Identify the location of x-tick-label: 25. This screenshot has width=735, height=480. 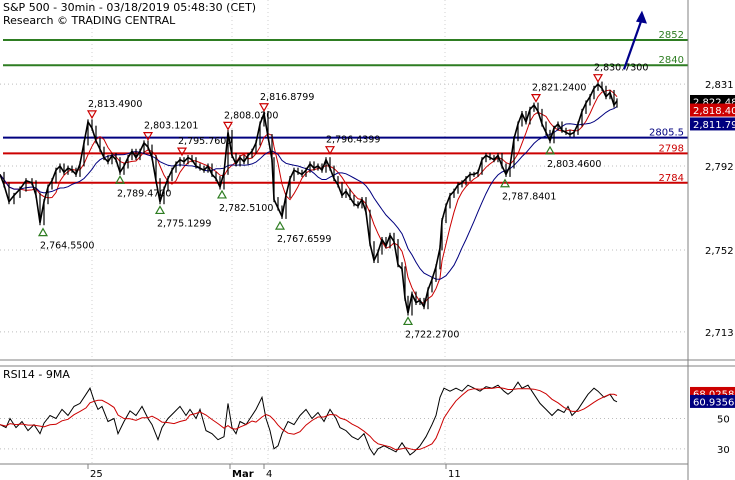
(96, 474).